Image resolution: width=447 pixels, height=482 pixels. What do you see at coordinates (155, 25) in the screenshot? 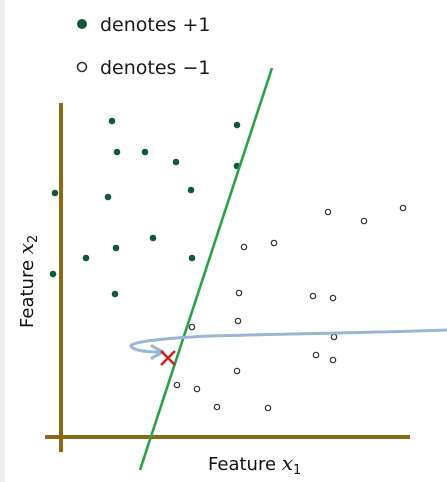
I see `legend-positive-label: denotes +1` at bounding box center [155, 25].